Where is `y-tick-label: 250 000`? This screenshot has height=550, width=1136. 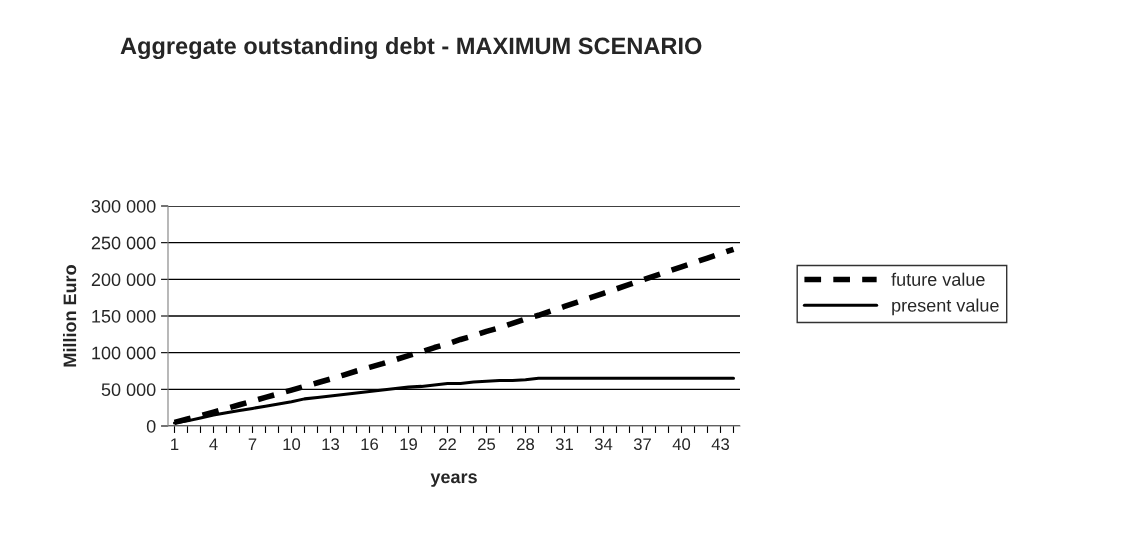 y-tick-label: 250 000 is located at coordinates (123, 243).